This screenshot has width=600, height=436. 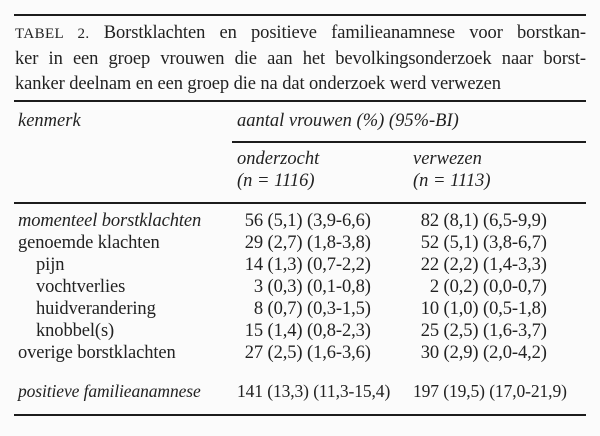 I want to click on count-value: 25, so click(x=429, y=331).